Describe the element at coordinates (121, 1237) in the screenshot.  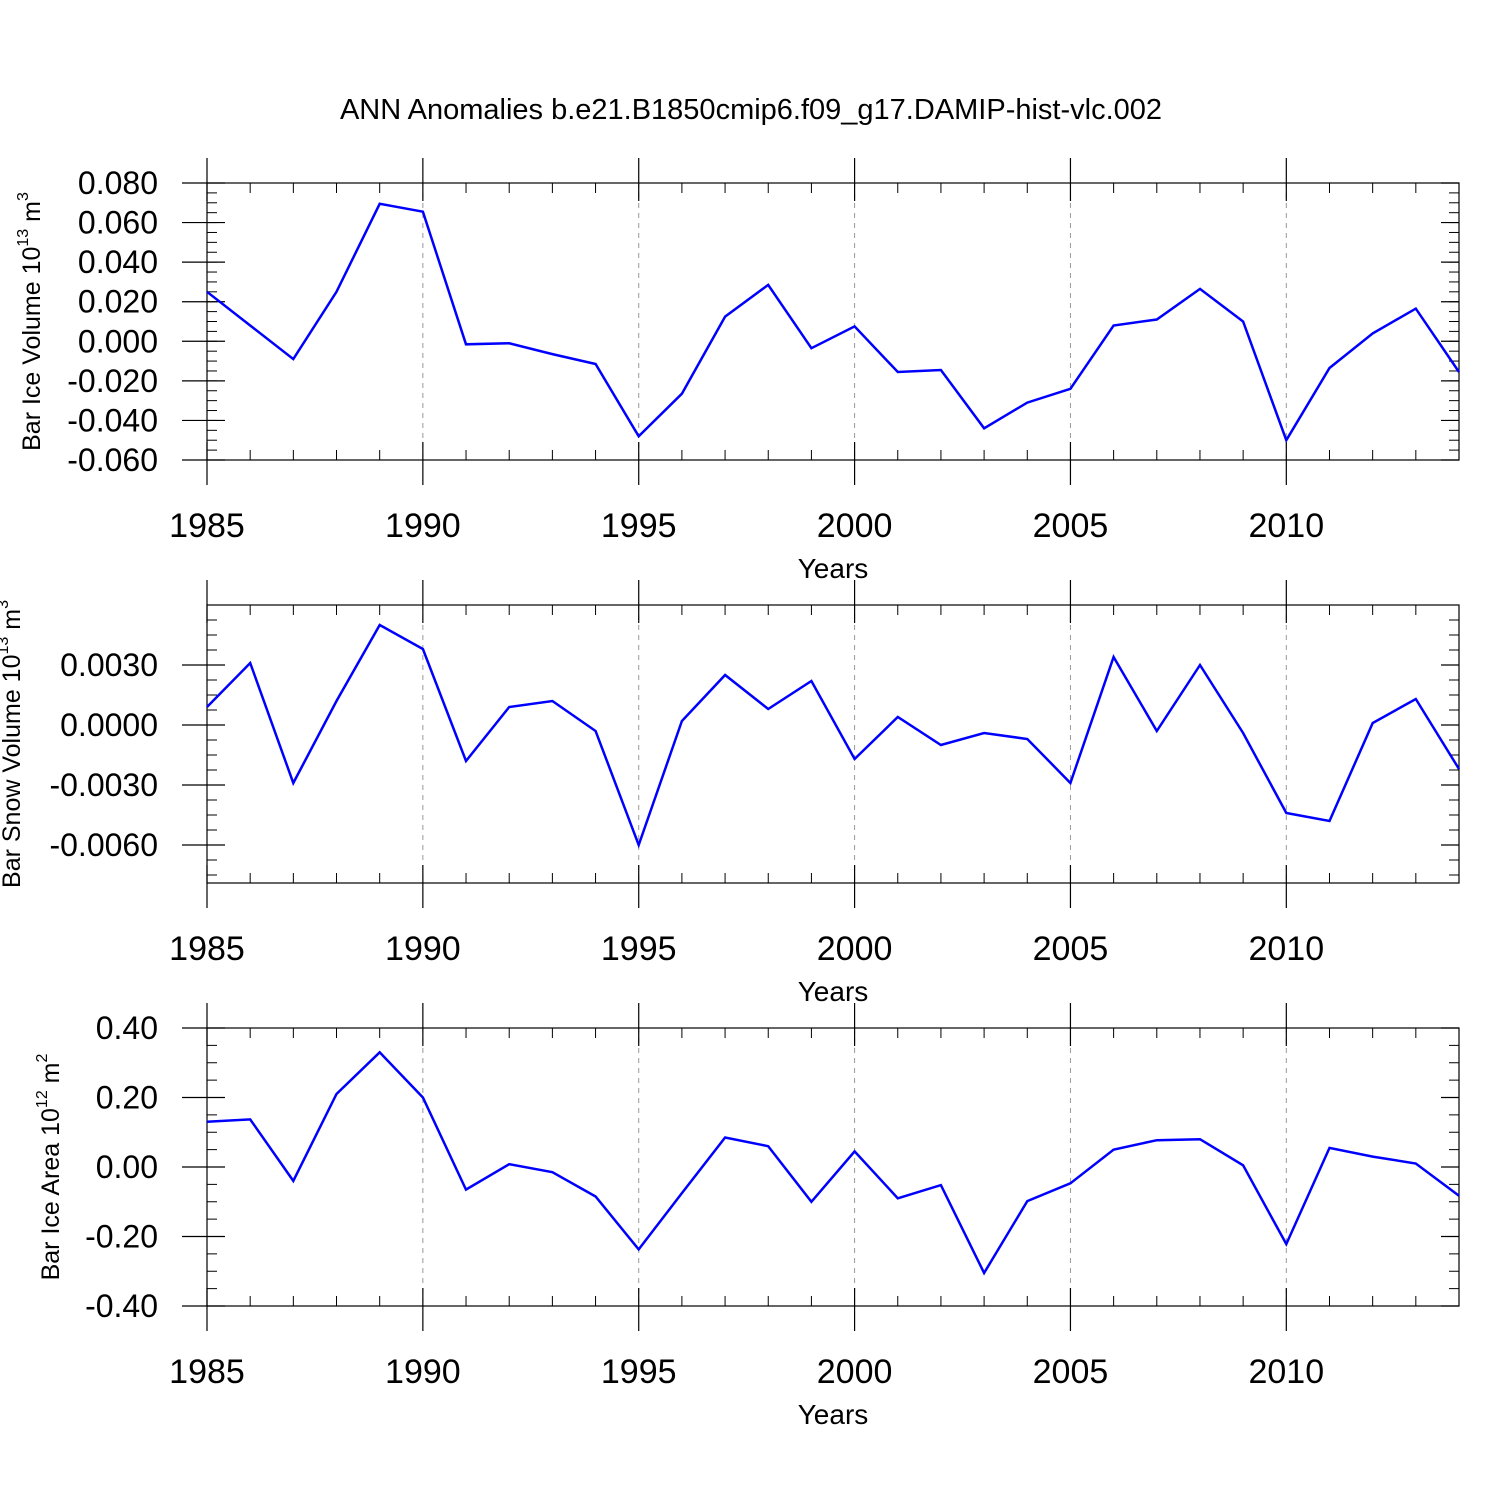
I see `y-tick-label: -0.20` at that location.